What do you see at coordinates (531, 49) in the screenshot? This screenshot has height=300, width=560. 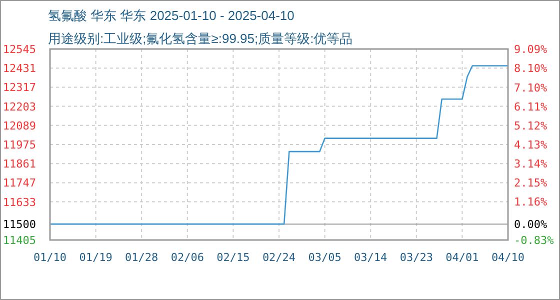 I see `y2-tick-label: 9.09%` at bounding box center [531, 49].